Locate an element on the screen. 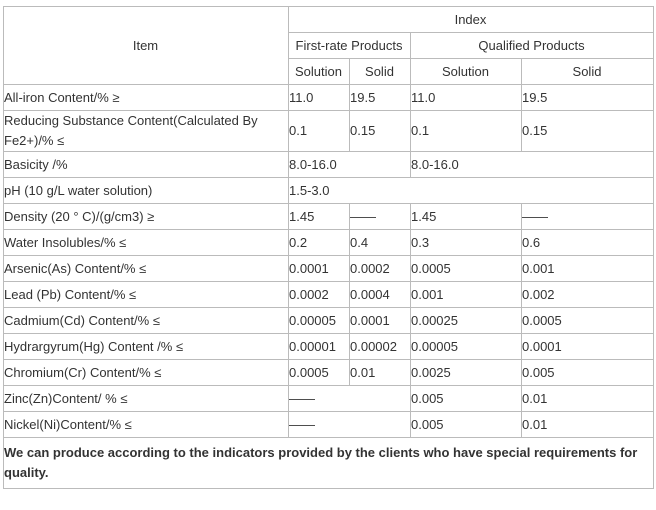 The height and width of the screenshot is (510, 656). item-cell: Hydrargyrum(Hg) Content /% ≤ is located at coordinates (146, 346).